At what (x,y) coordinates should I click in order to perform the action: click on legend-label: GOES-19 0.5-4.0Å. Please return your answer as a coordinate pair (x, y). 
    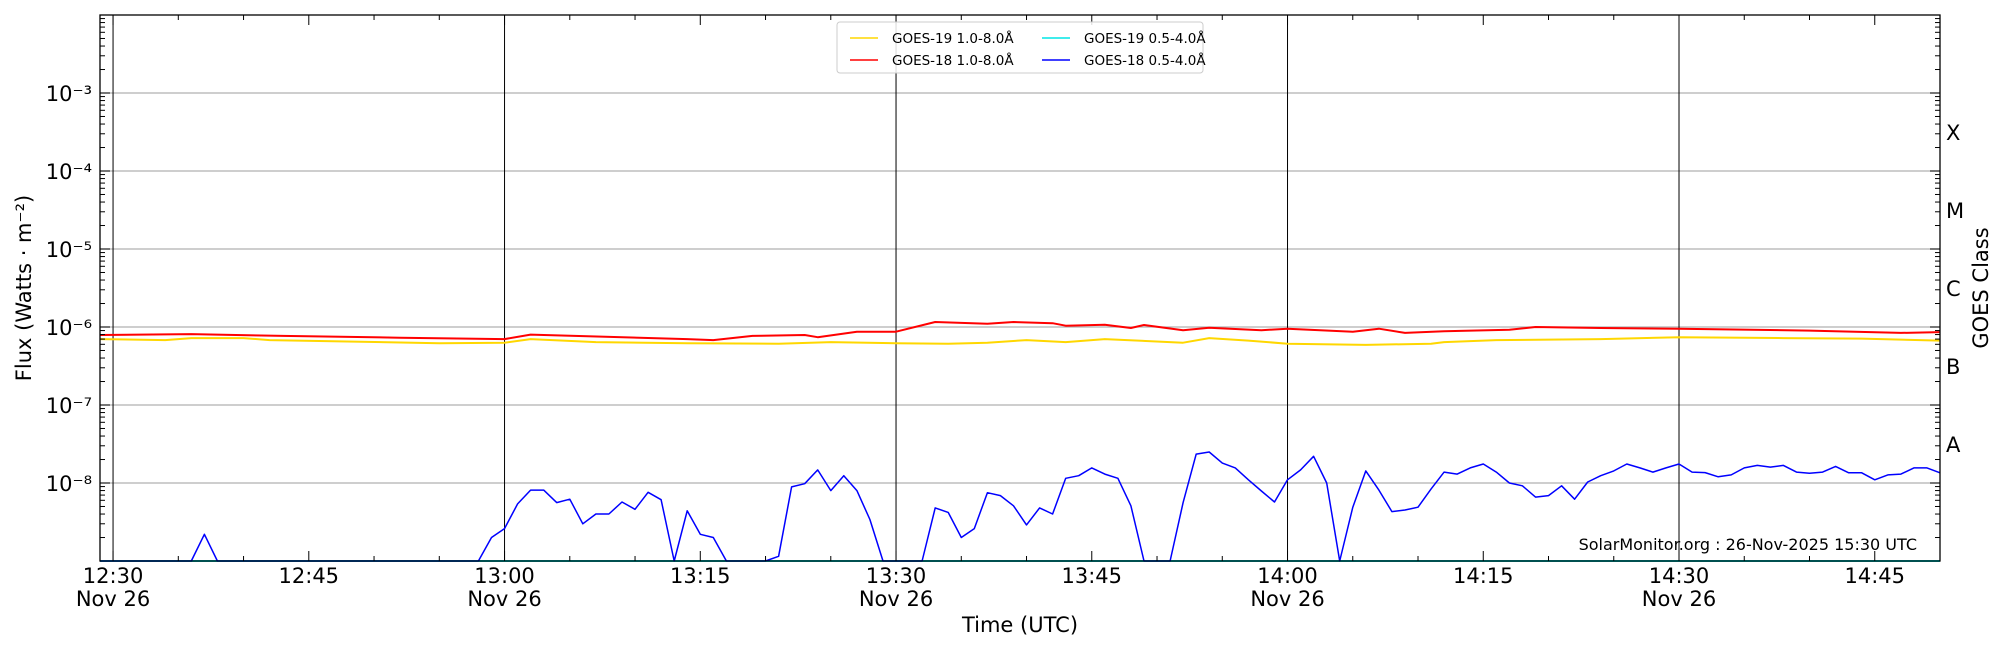
    Looking at the image, I should click on (1145, 38).